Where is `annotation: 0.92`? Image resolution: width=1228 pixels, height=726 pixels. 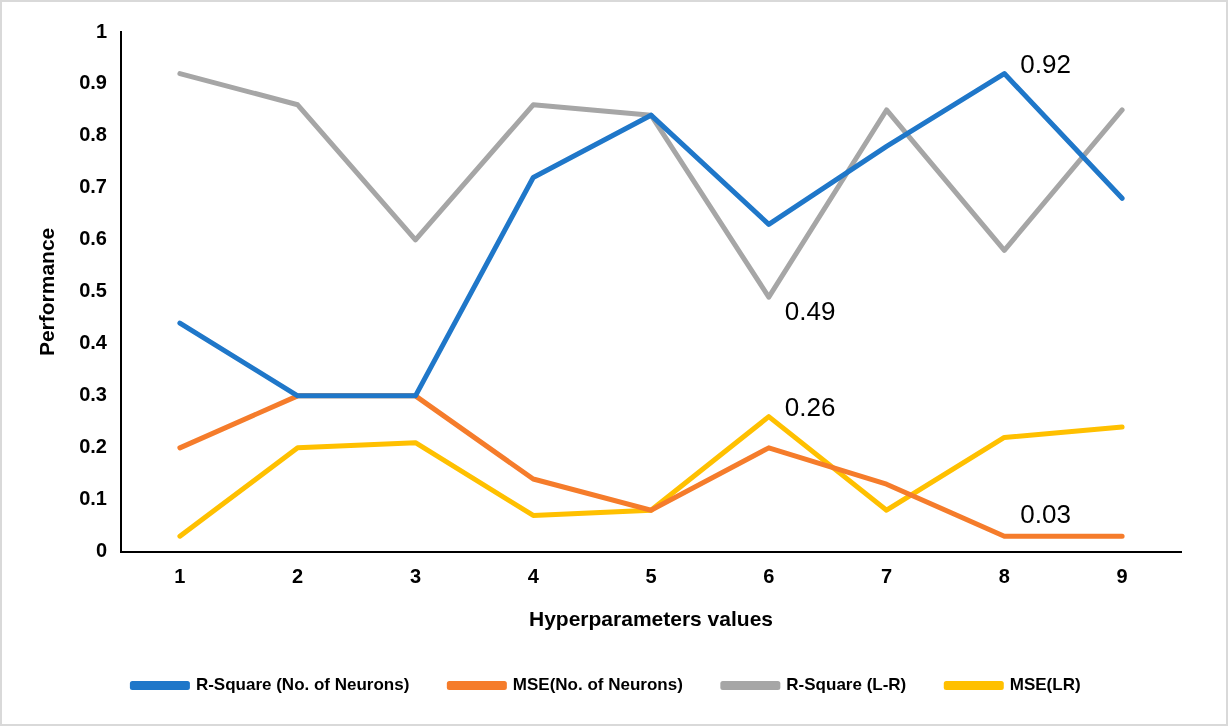 annotation: 0.92 is located at coordinates (1045, 63).